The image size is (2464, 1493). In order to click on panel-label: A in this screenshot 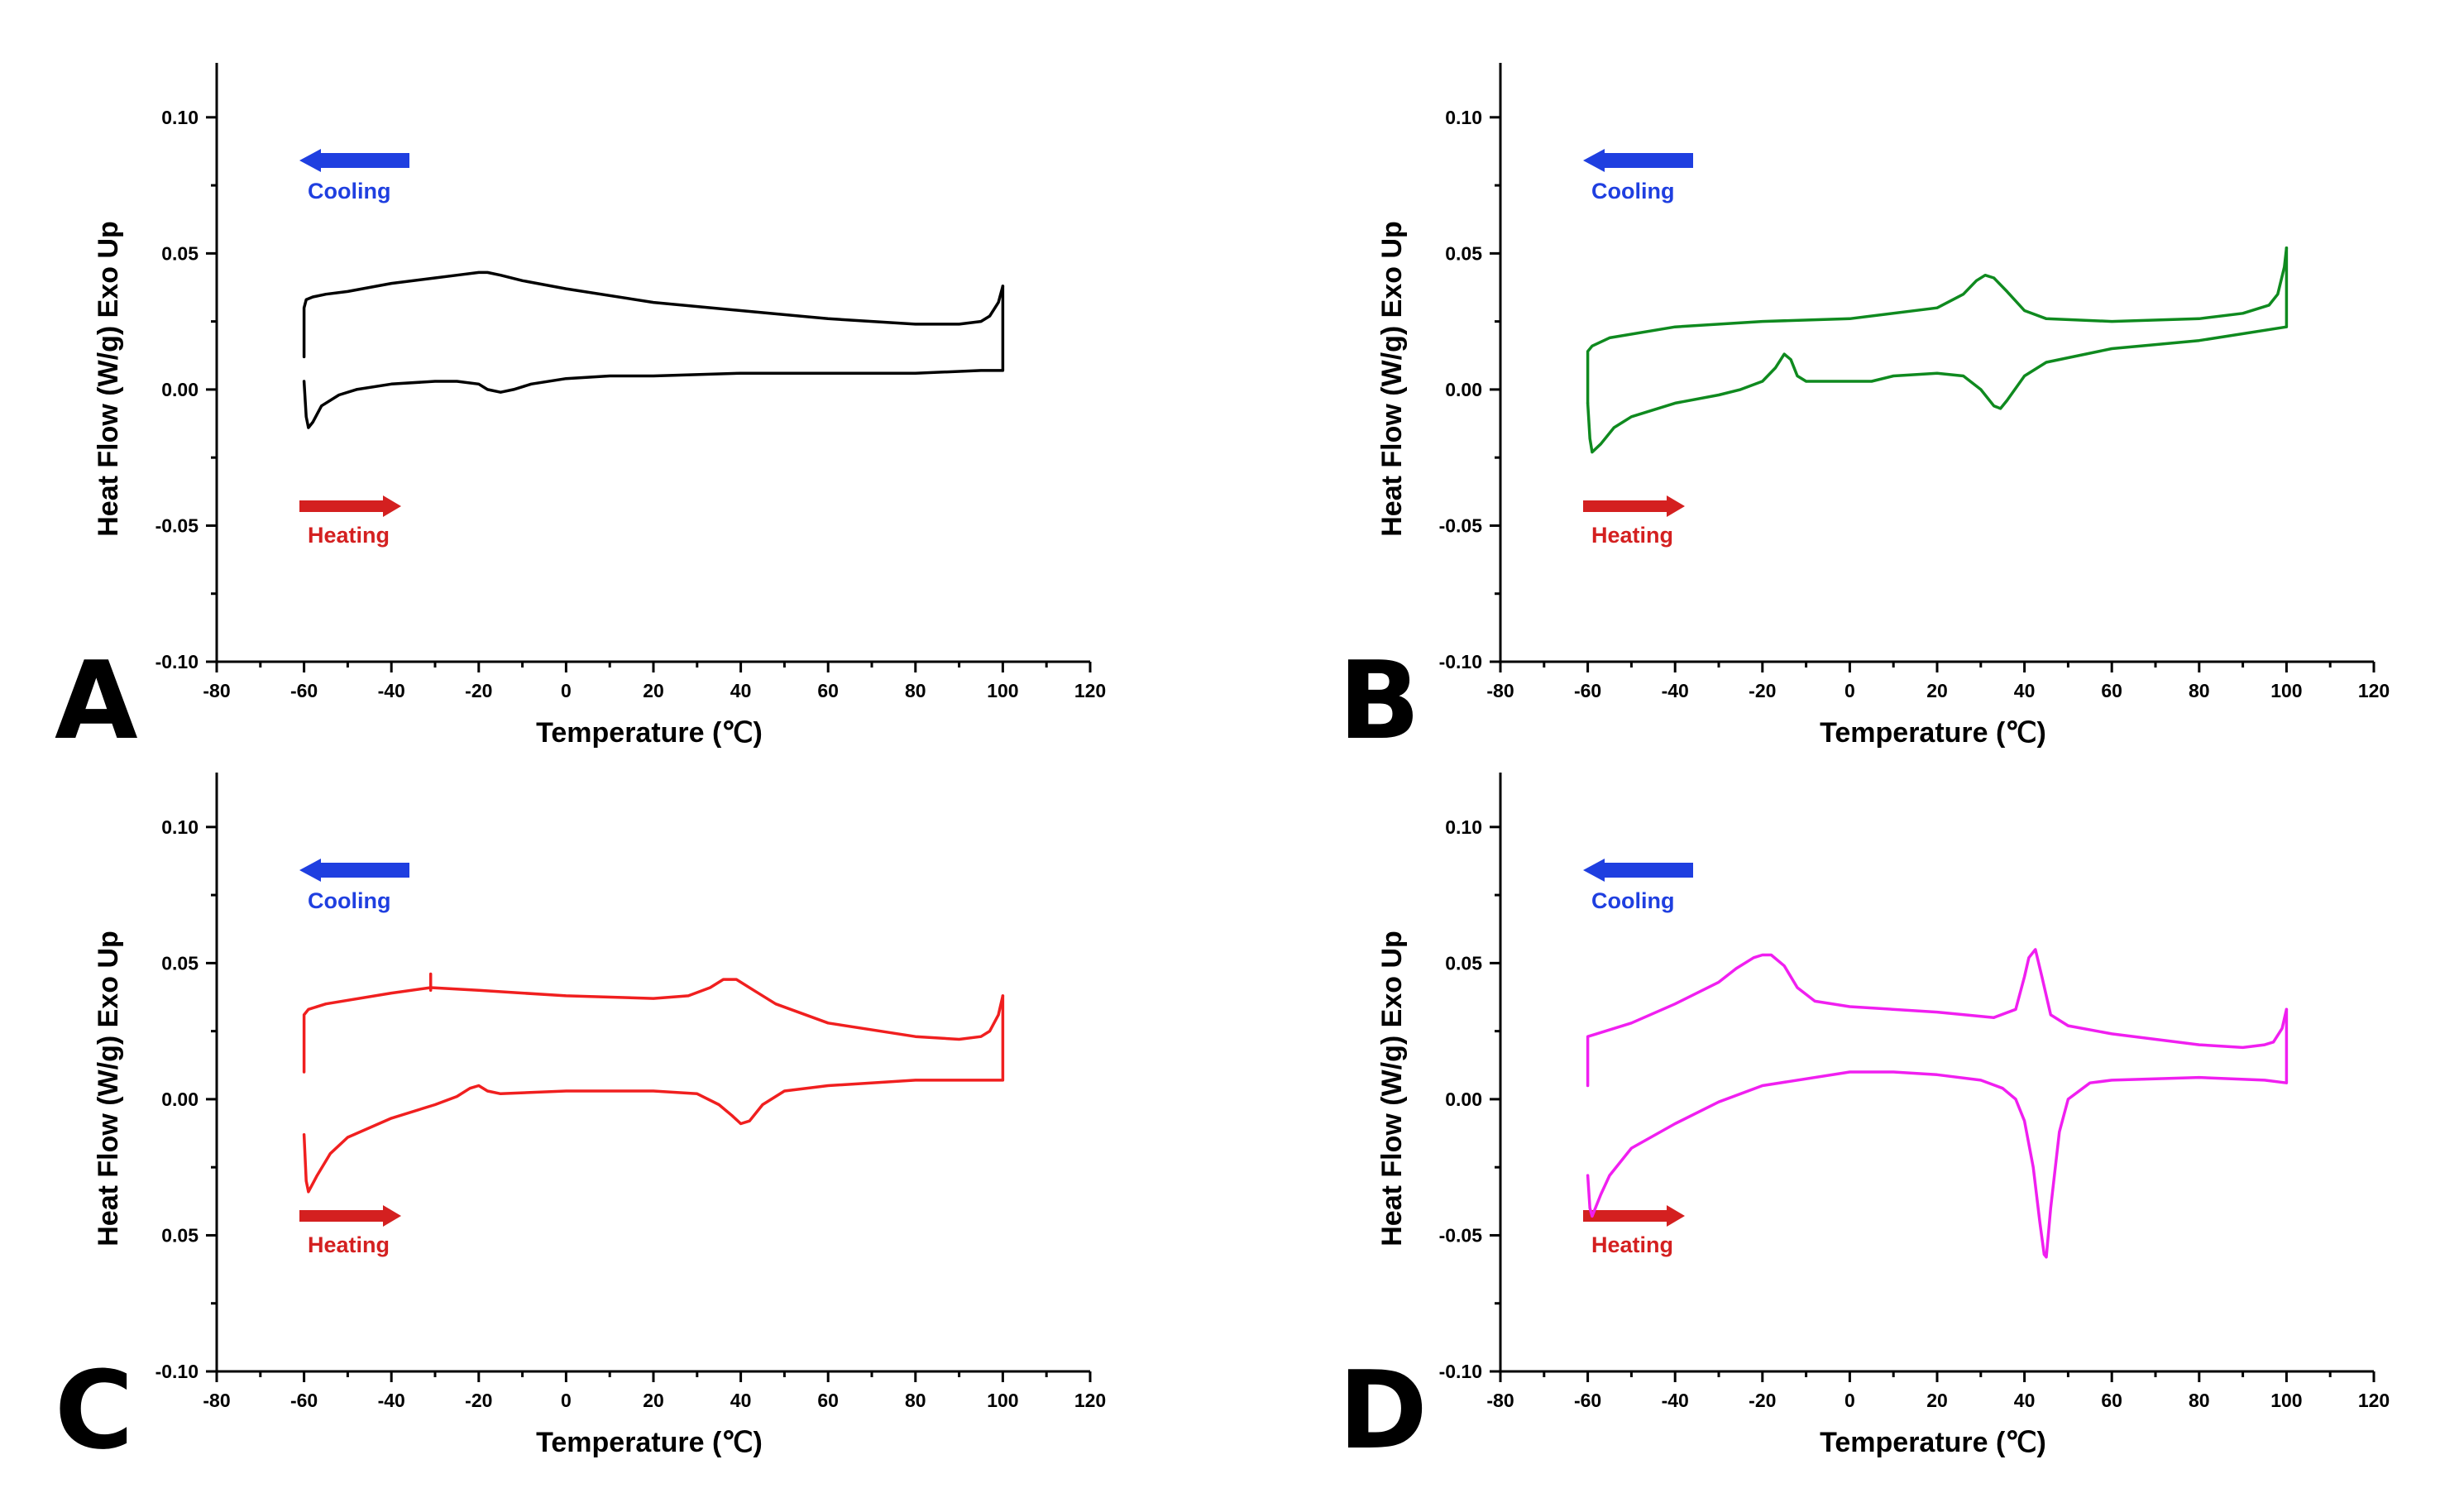, I will do `click(96, 700)`.